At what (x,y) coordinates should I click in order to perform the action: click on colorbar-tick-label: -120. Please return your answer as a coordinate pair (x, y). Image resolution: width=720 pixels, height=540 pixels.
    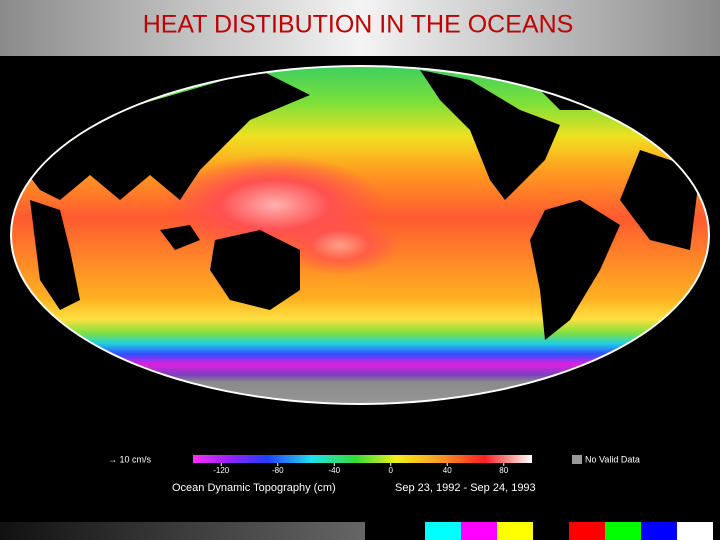
    Looking at the image, I should click on (221, 470).